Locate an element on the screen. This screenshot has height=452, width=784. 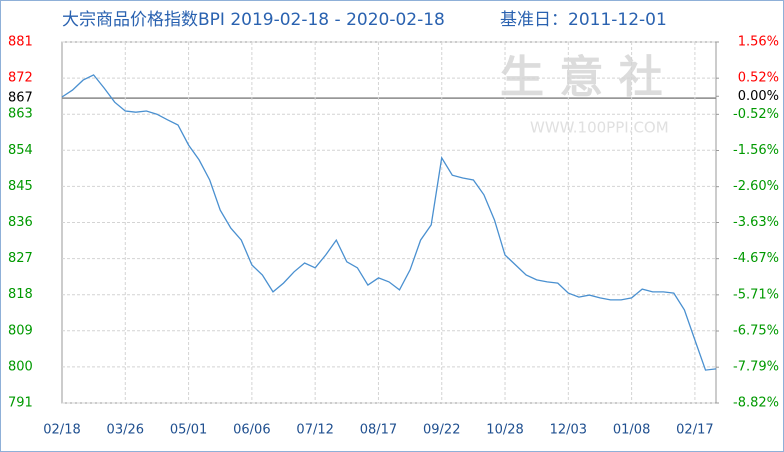
y-tick-label: 845 is located at coordinates (20, 186).